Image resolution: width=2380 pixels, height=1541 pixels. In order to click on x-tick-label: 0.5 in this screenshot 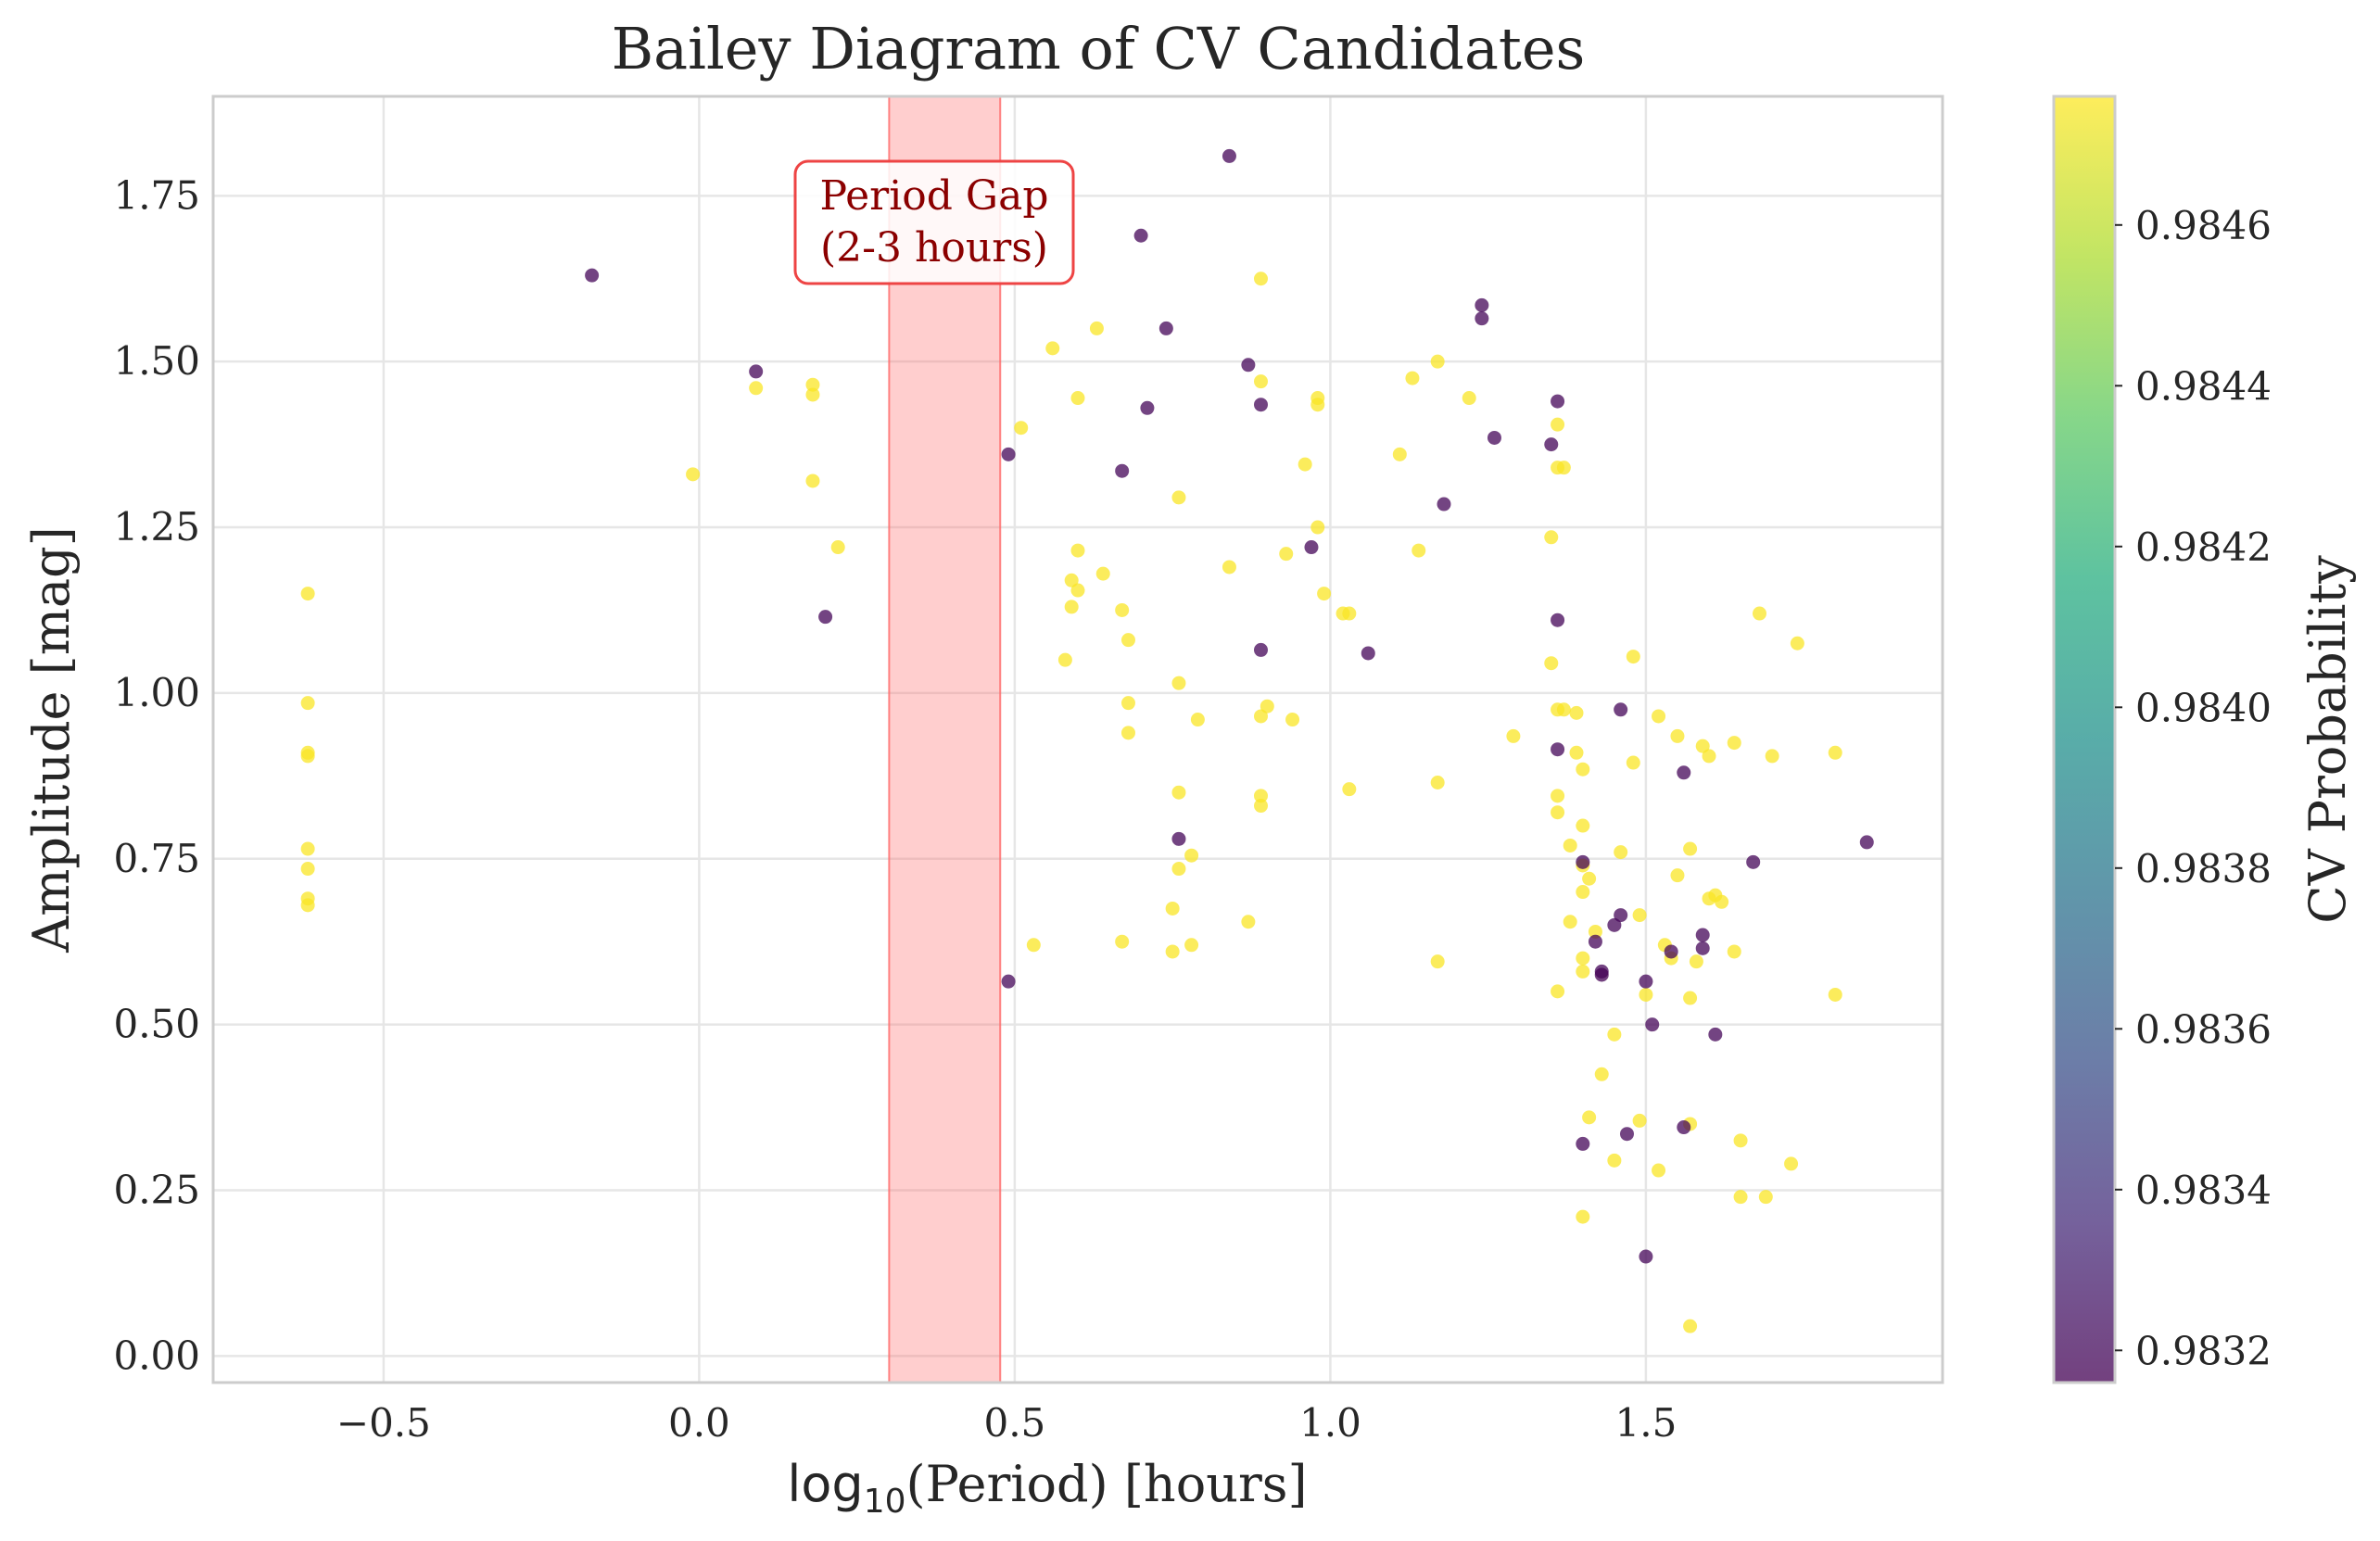, I will do `click(1014, 1423)`.